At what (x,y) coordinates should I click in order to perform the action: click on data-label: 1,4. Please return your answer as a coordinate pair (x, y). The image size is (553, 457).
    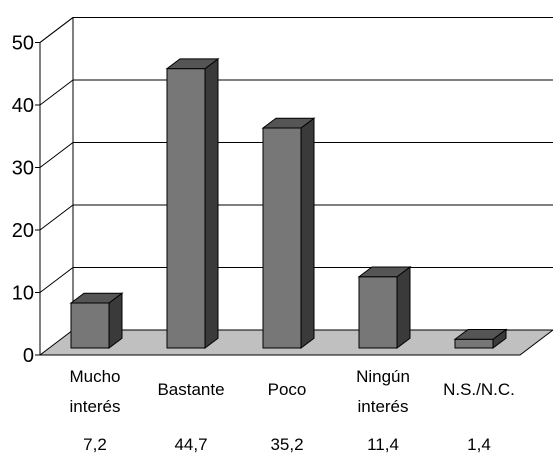
    Looking at the image, I should click on (479, 444).